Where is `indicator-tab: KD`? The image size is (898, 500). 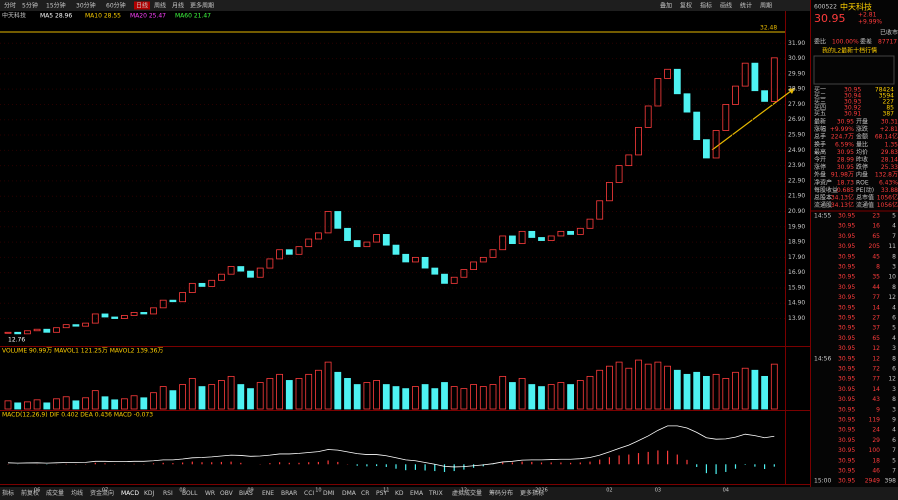
indicator-tab: KD is located at coordinates (399, 493).